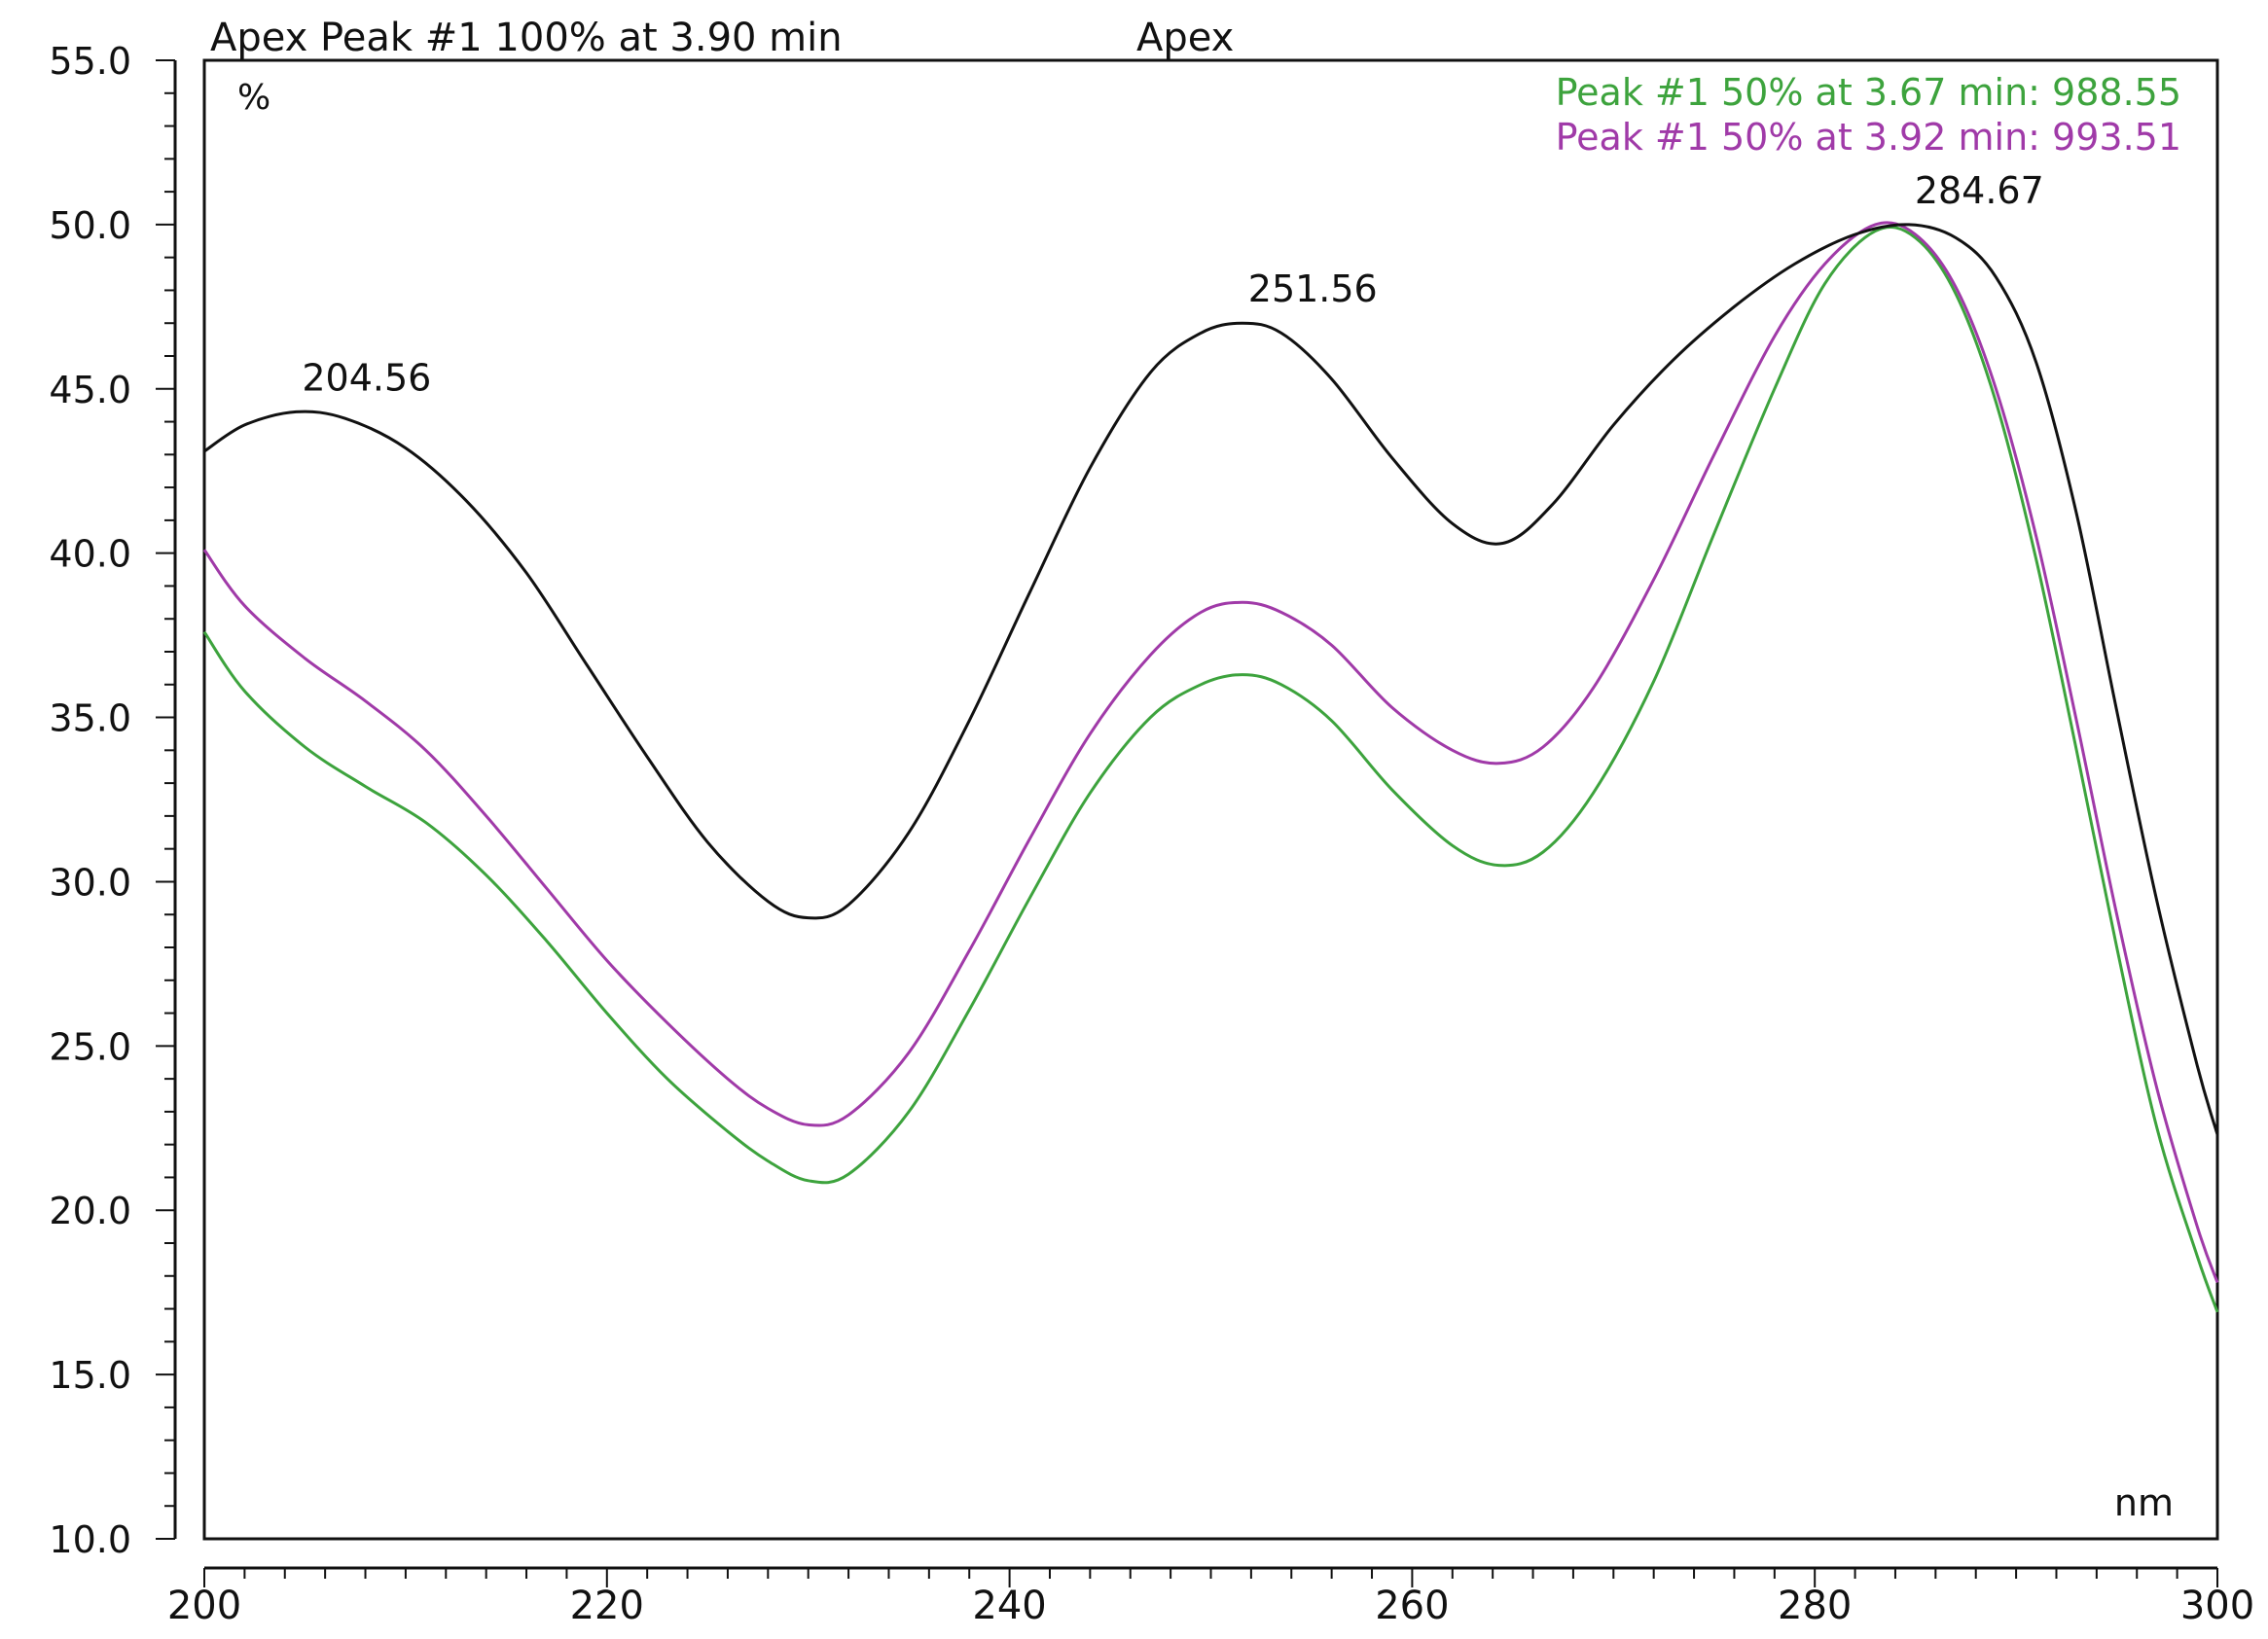 This screenshot has width=2268, height=1639. I want to click on y-tick-label: 50.0, so click(90, 225).